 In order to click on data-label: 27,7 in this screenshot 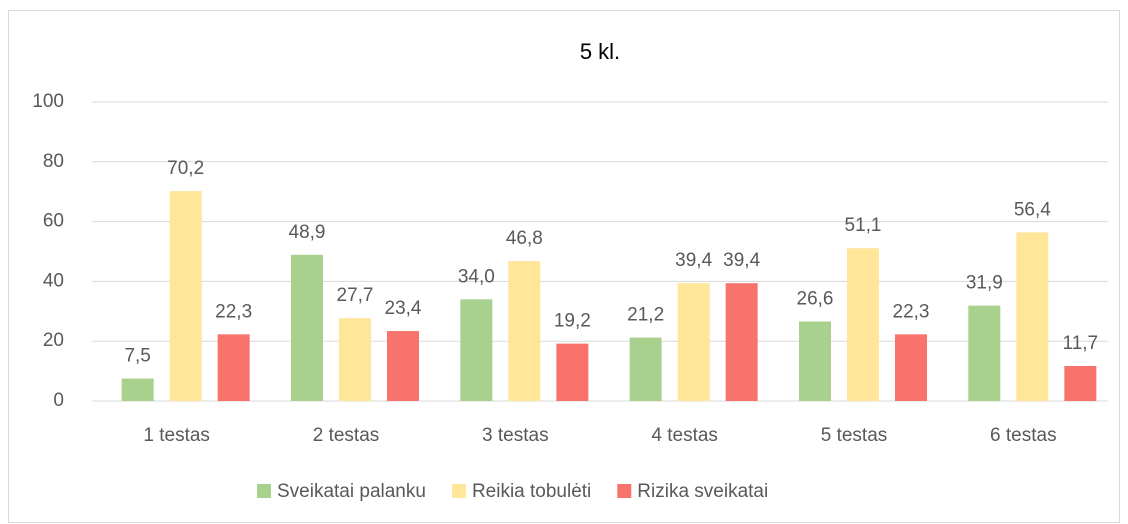, I will do `click(355, 295)`.